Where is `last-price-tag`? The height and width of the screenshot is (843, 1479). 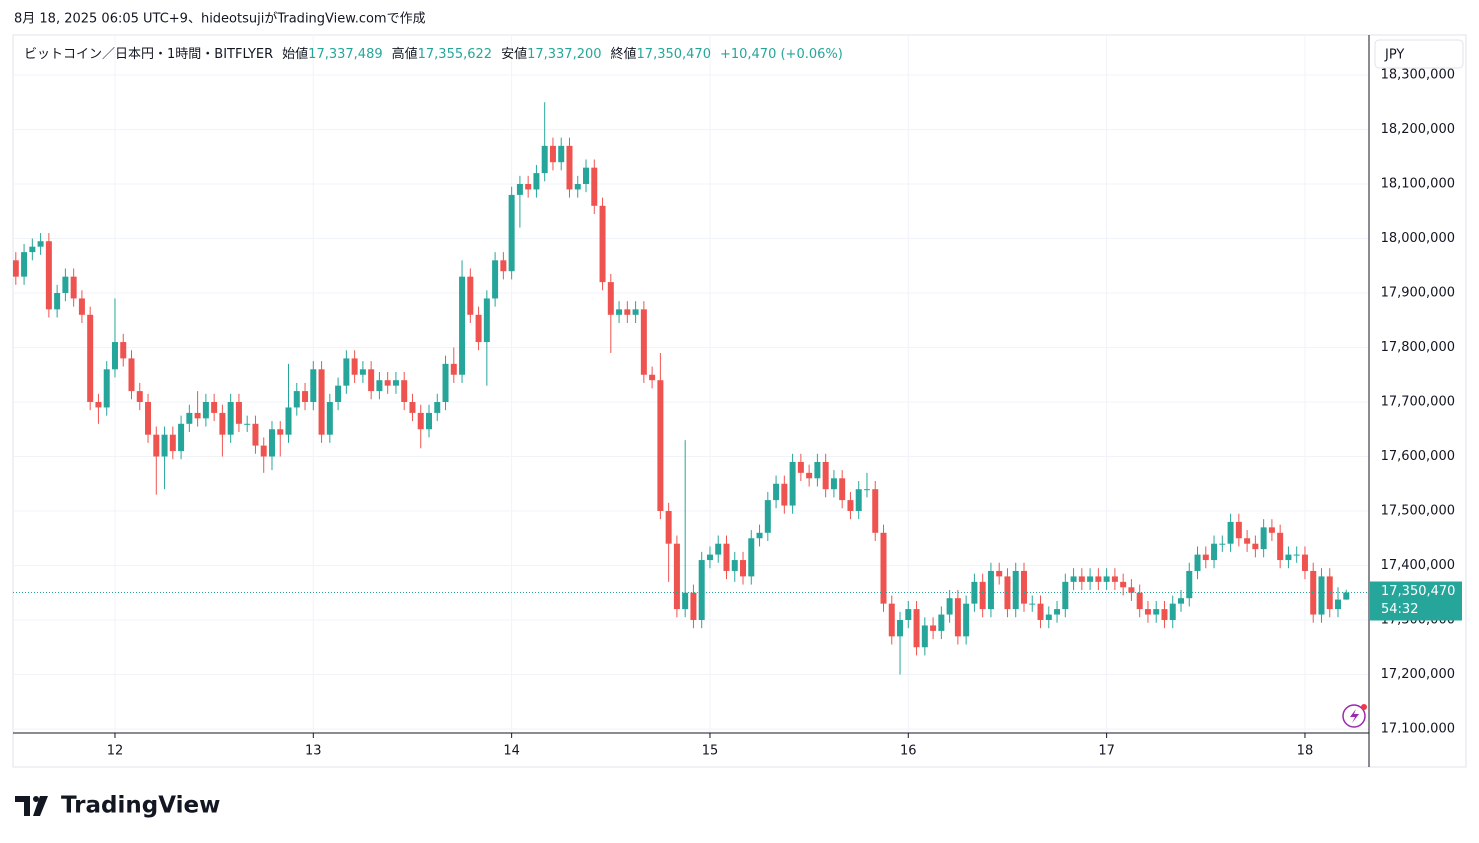
last-price-tag is located at coordinates (1416, 601).